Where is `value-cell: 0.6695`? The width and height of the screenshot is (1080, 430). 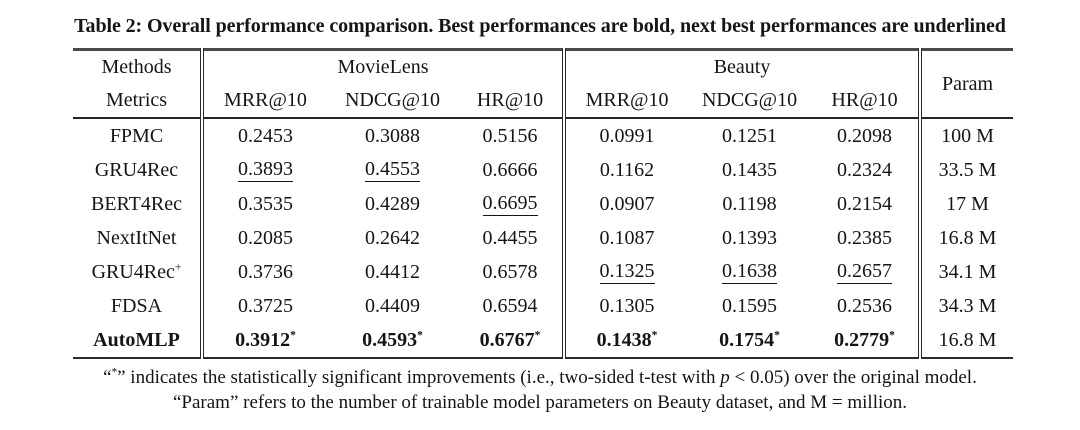
value-cell: 0.6695 is located at coordinates (510, 204).